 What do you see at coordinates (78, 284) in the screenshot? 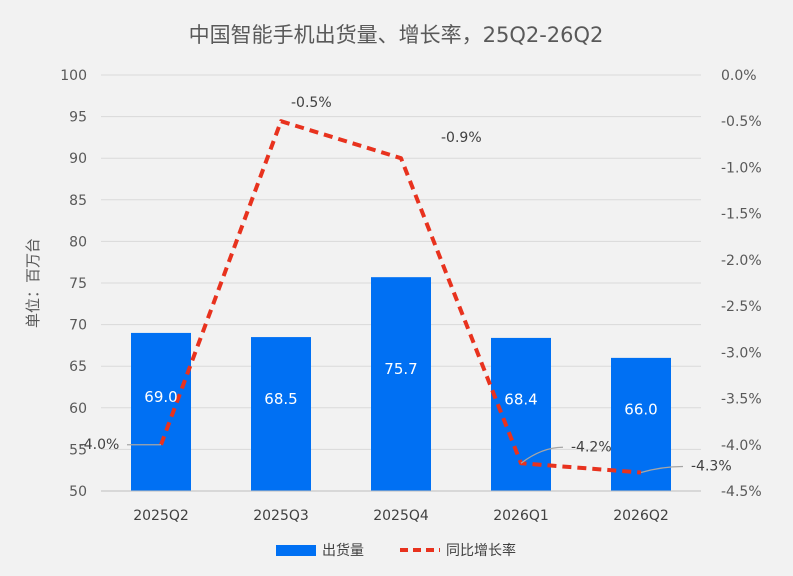
I see `y-tick-label: 75` at bounding box center [78, 284].